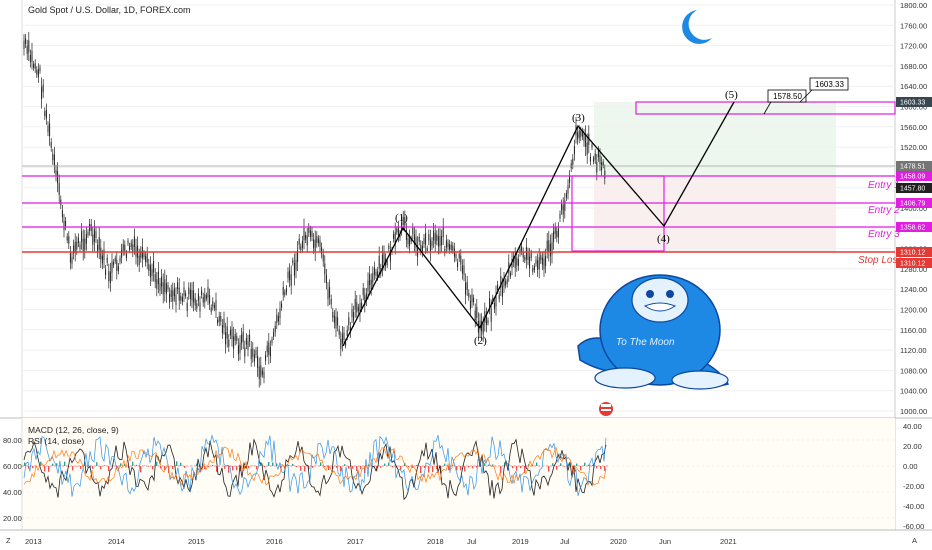  What do you see at coordinates (731, 95) in the screenshot?
I see `wave-5-label: (5)` at bounding box center [731, 95].